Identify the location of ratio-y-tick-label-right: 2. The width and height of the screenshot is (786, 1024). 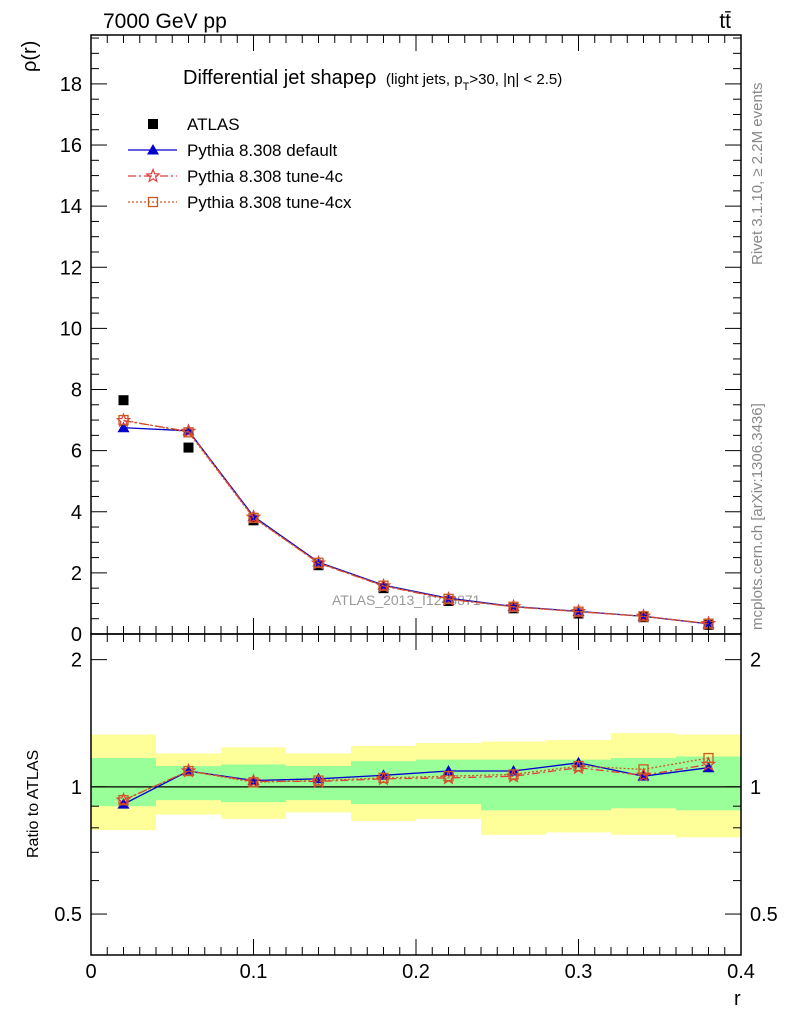
(755, 661).